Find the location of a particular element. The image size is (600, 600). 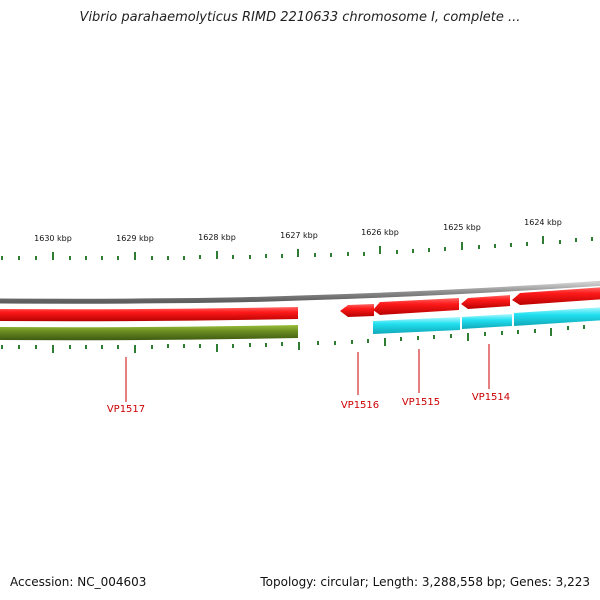

gene-label-leaders is located at coordinates (307, 373).